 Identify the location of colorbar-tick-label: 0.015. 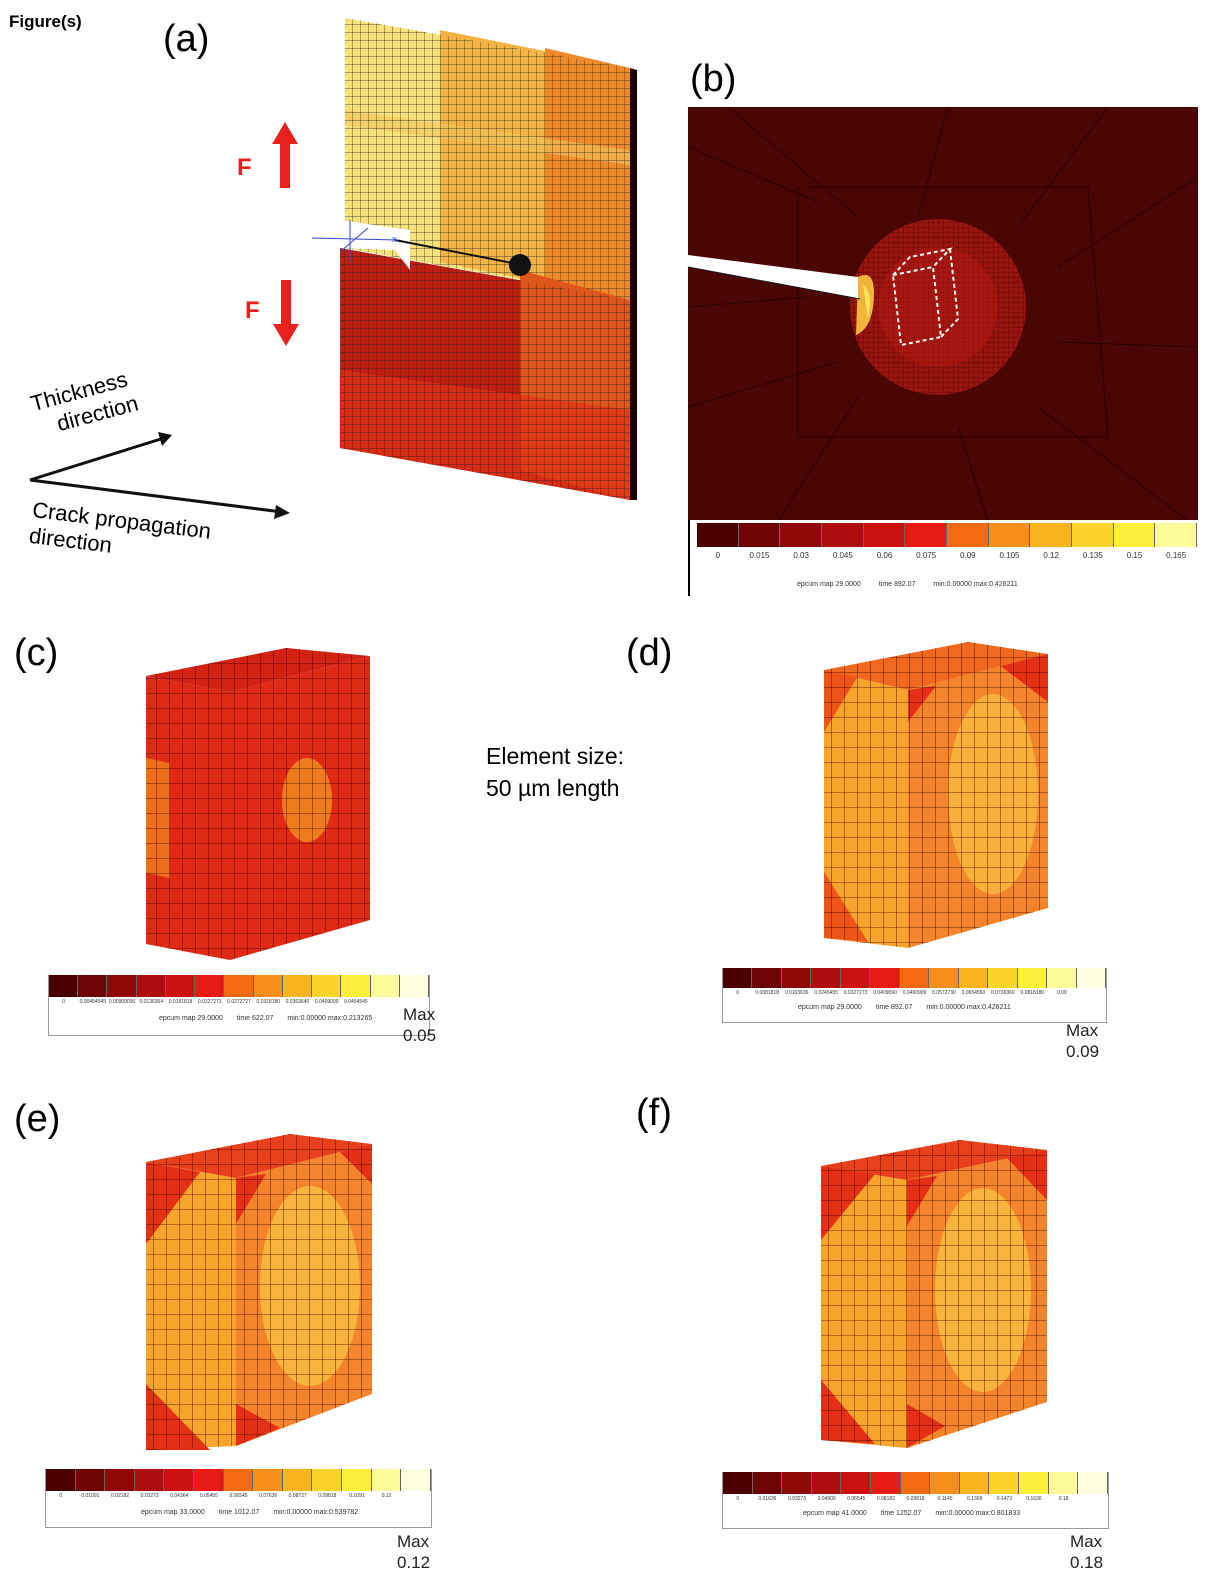
(759, 555).